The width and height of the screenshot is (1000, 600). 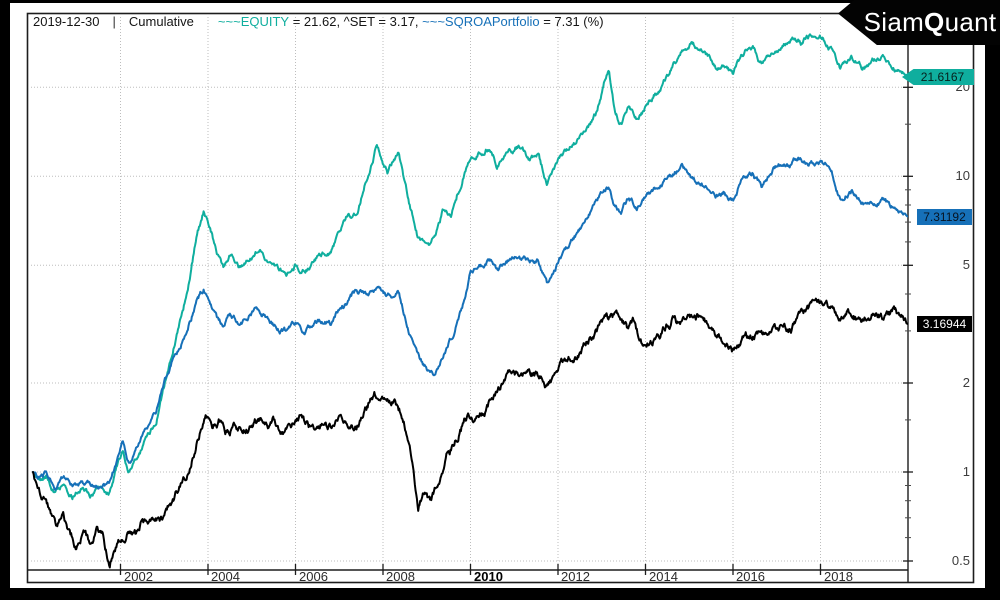 I want to click on x-axis-label-2010: 2010, so click(x=488, y=576).